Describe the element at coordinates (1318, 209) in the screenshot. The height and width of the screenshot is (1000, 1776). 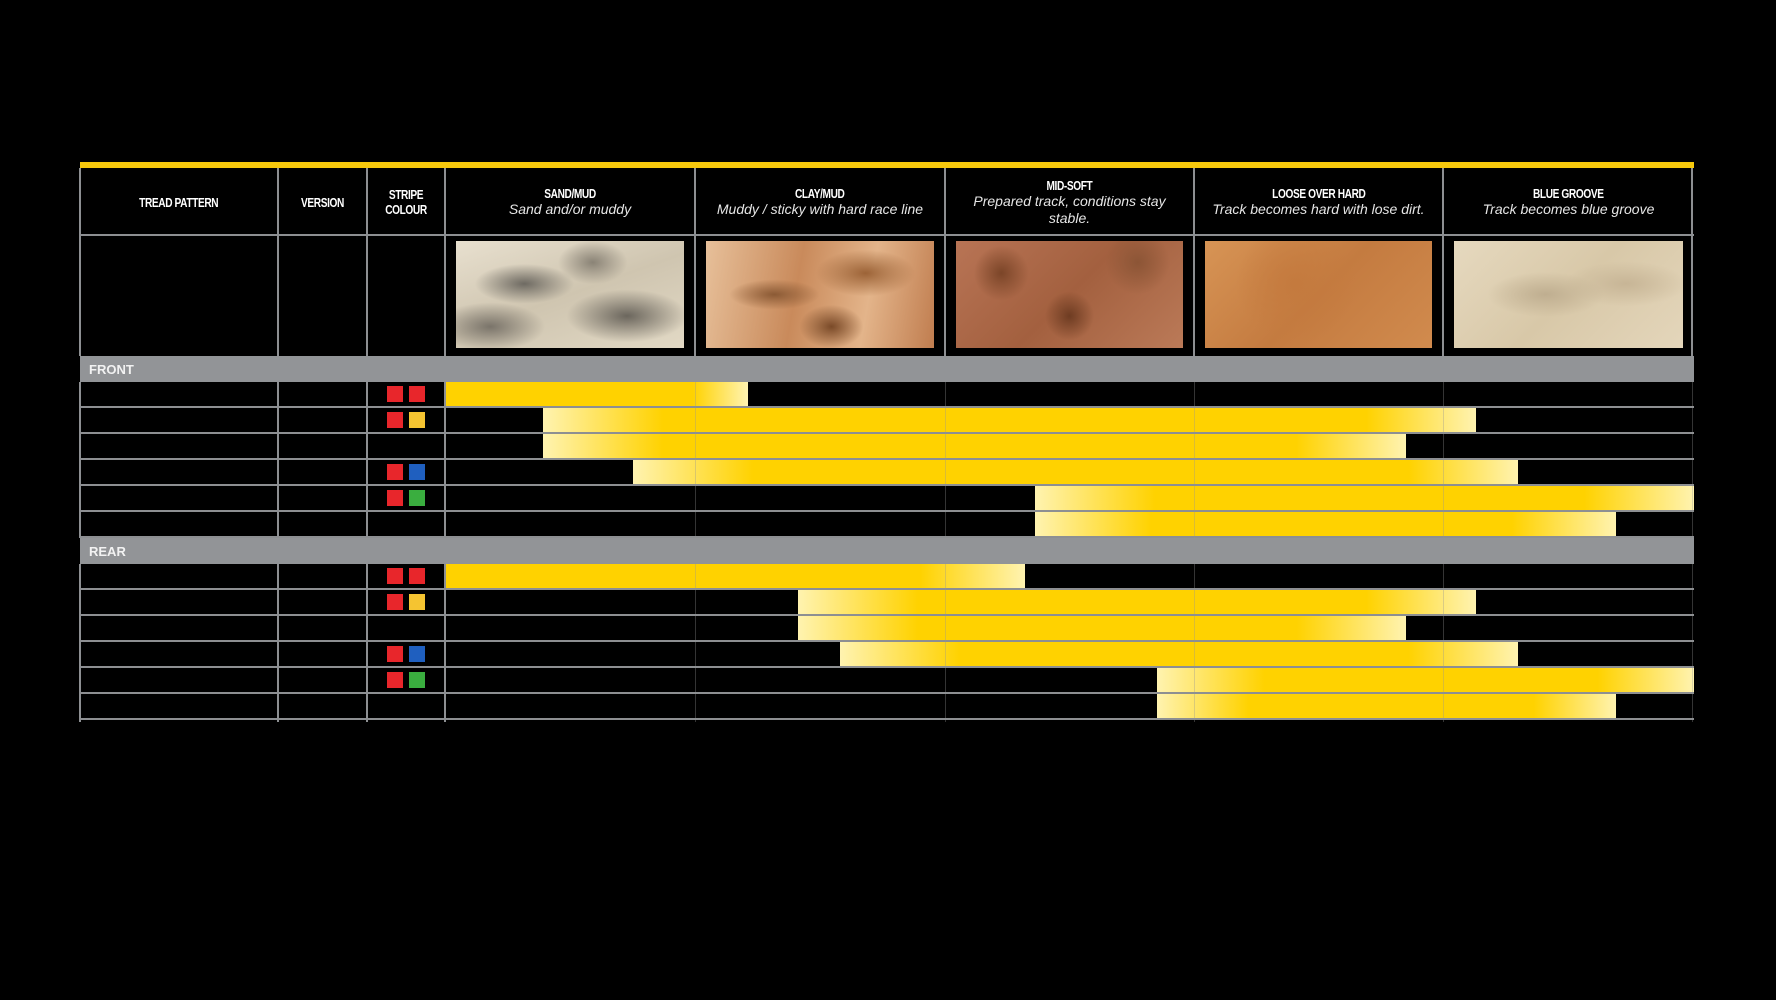
I see `header-subtitle: Track becomes hard with lose dirt.` at that location.